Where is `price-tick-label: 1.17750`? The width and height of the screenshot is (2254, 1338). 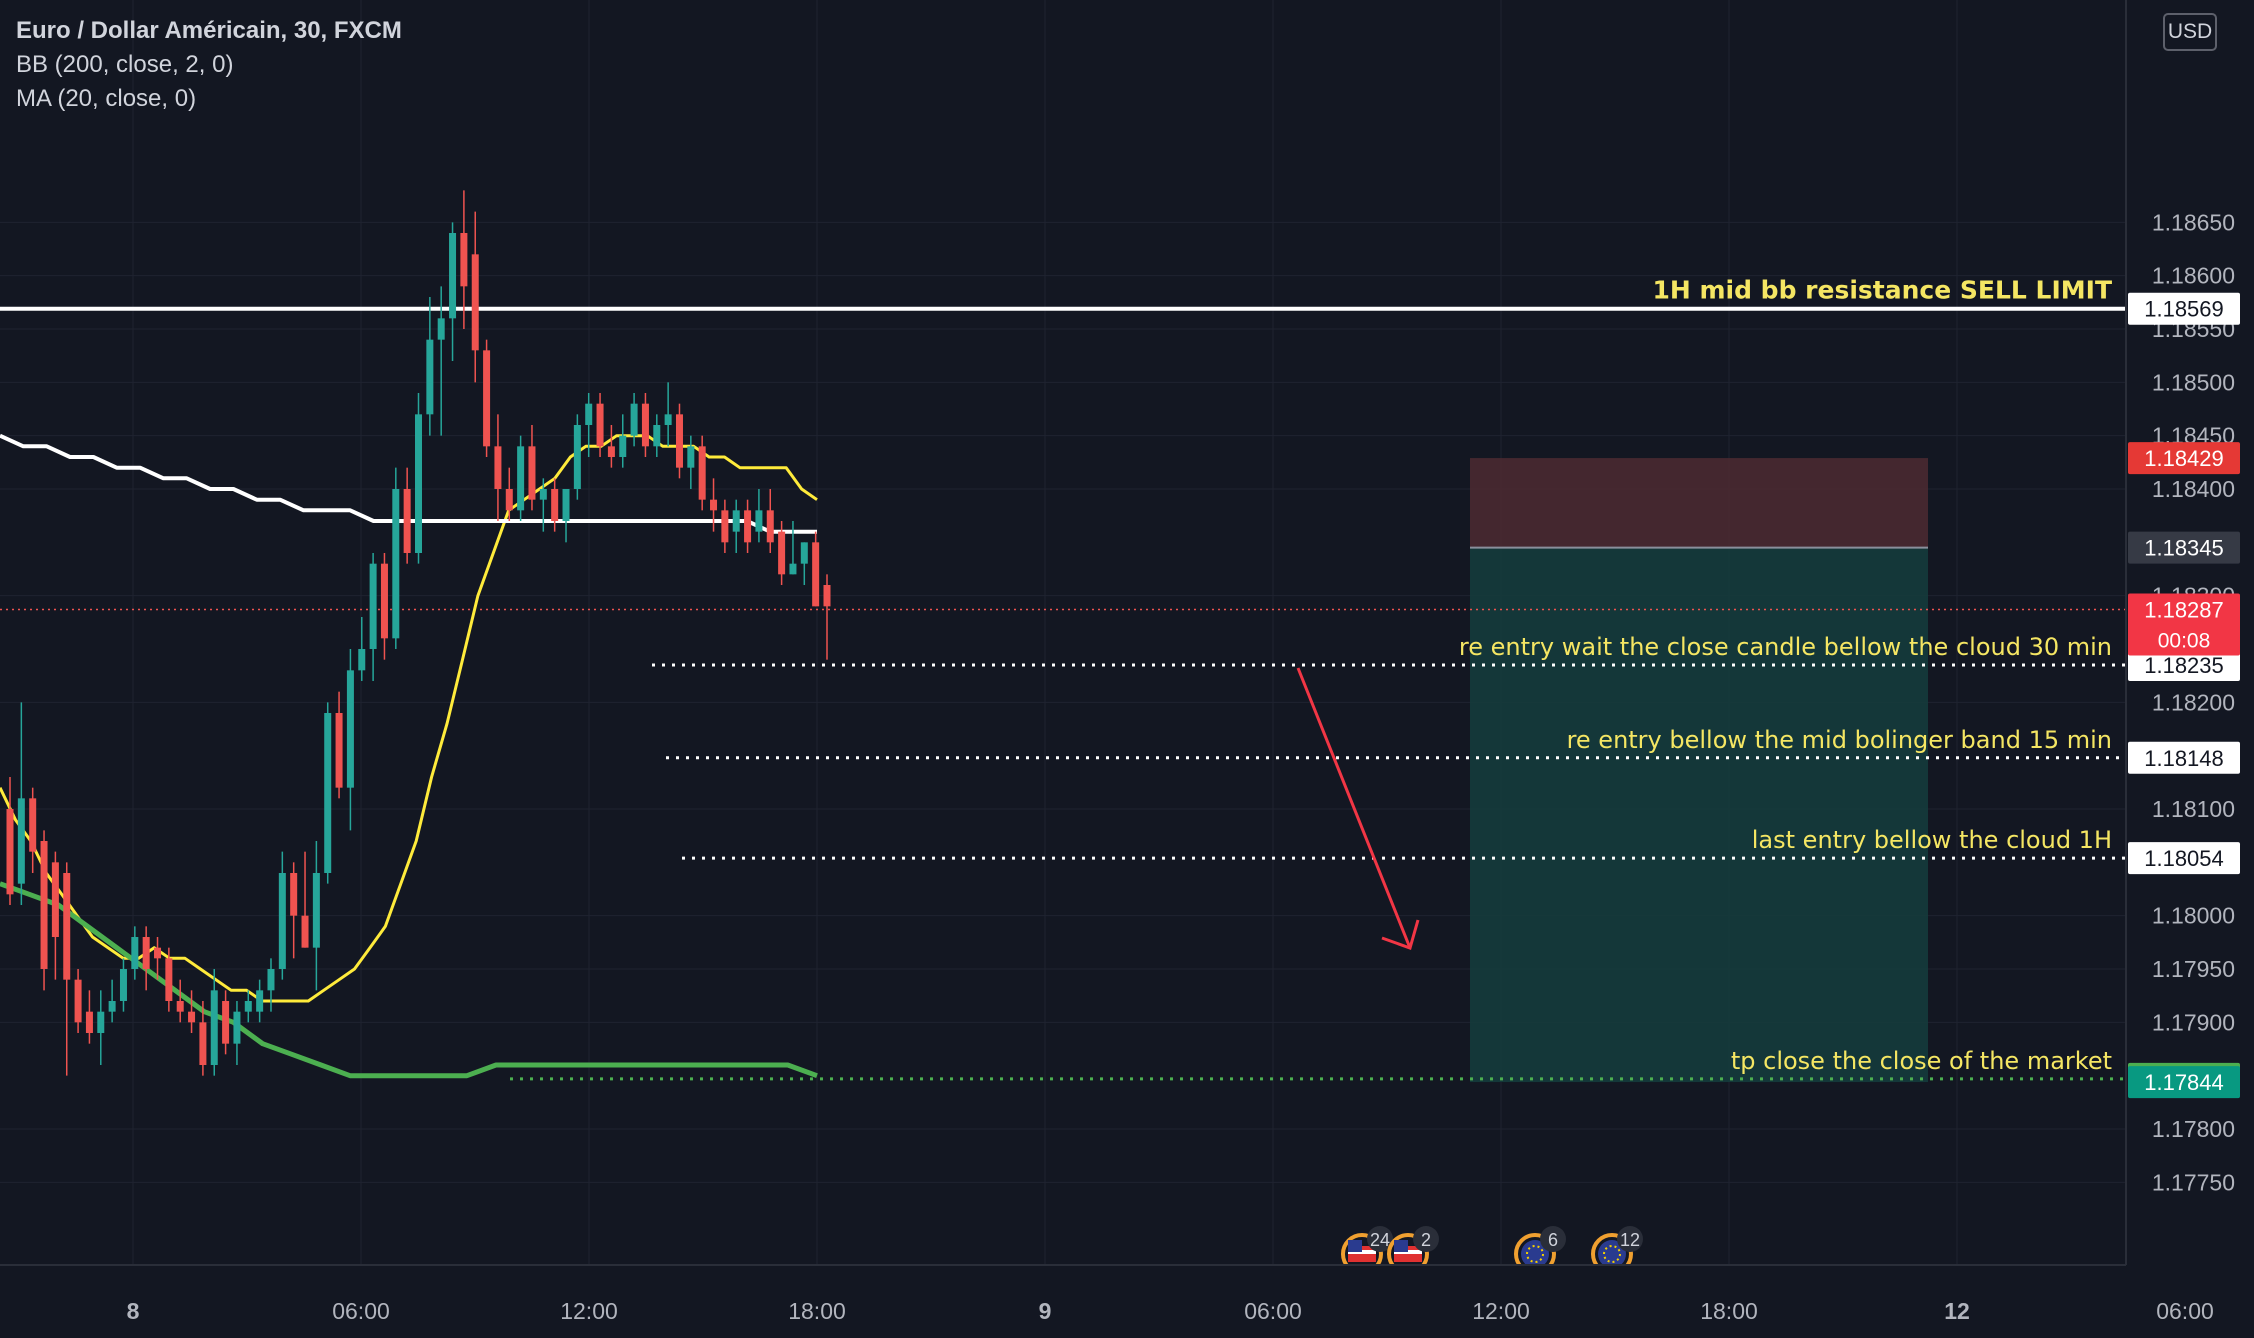 price-tick-label: 1.17750 is located at coordinates (2193, 1182).